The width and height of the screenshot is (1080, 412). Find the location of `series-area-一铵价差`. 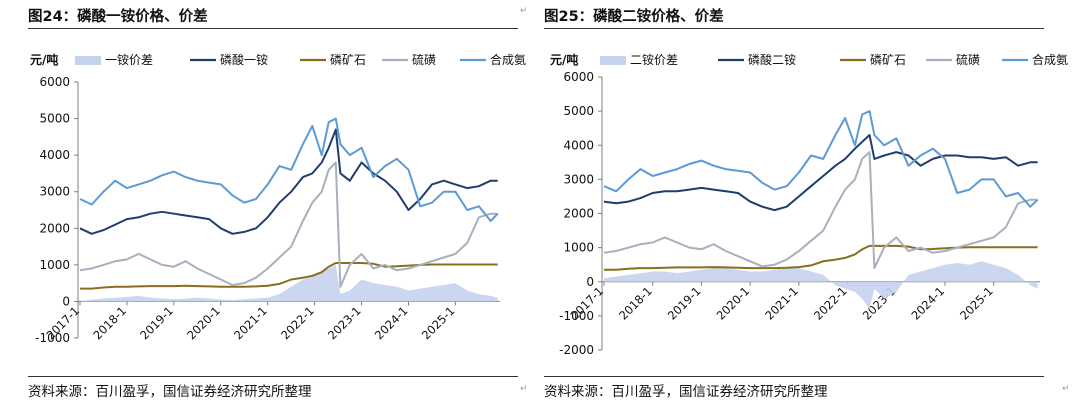

series-area-一铵价差 is located at coordinates (289, 283).